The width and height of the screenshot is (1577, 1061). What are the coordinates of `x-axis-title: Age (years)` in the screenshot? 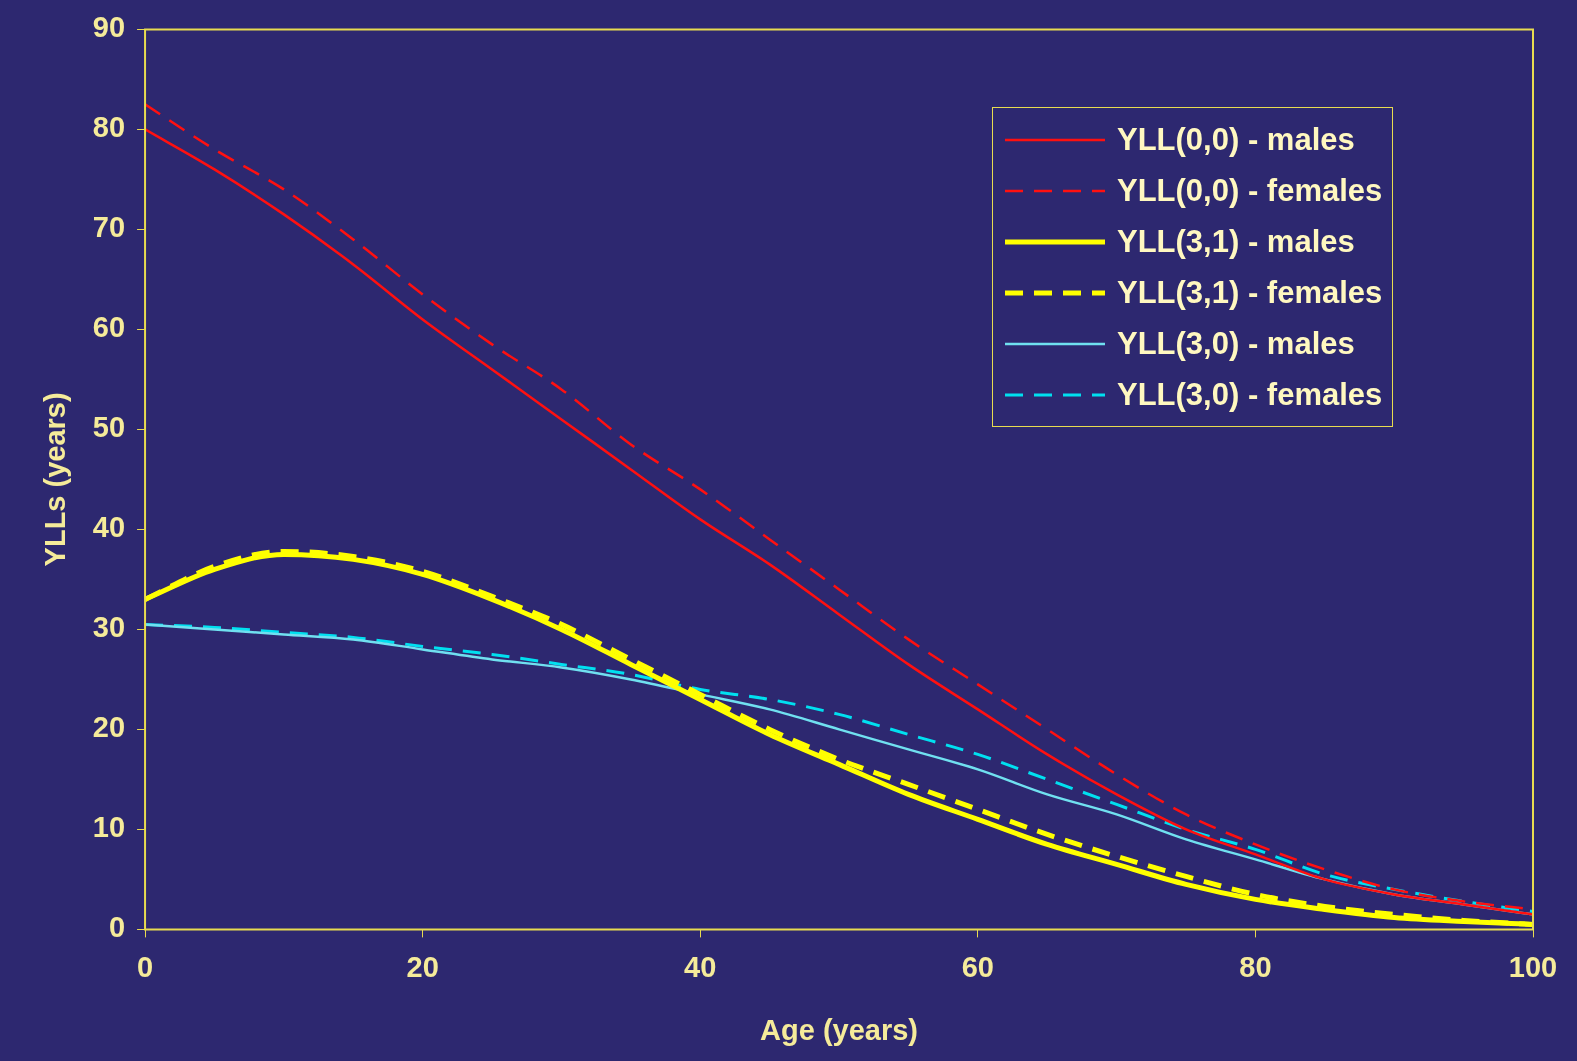 It's located at (839, 1029).